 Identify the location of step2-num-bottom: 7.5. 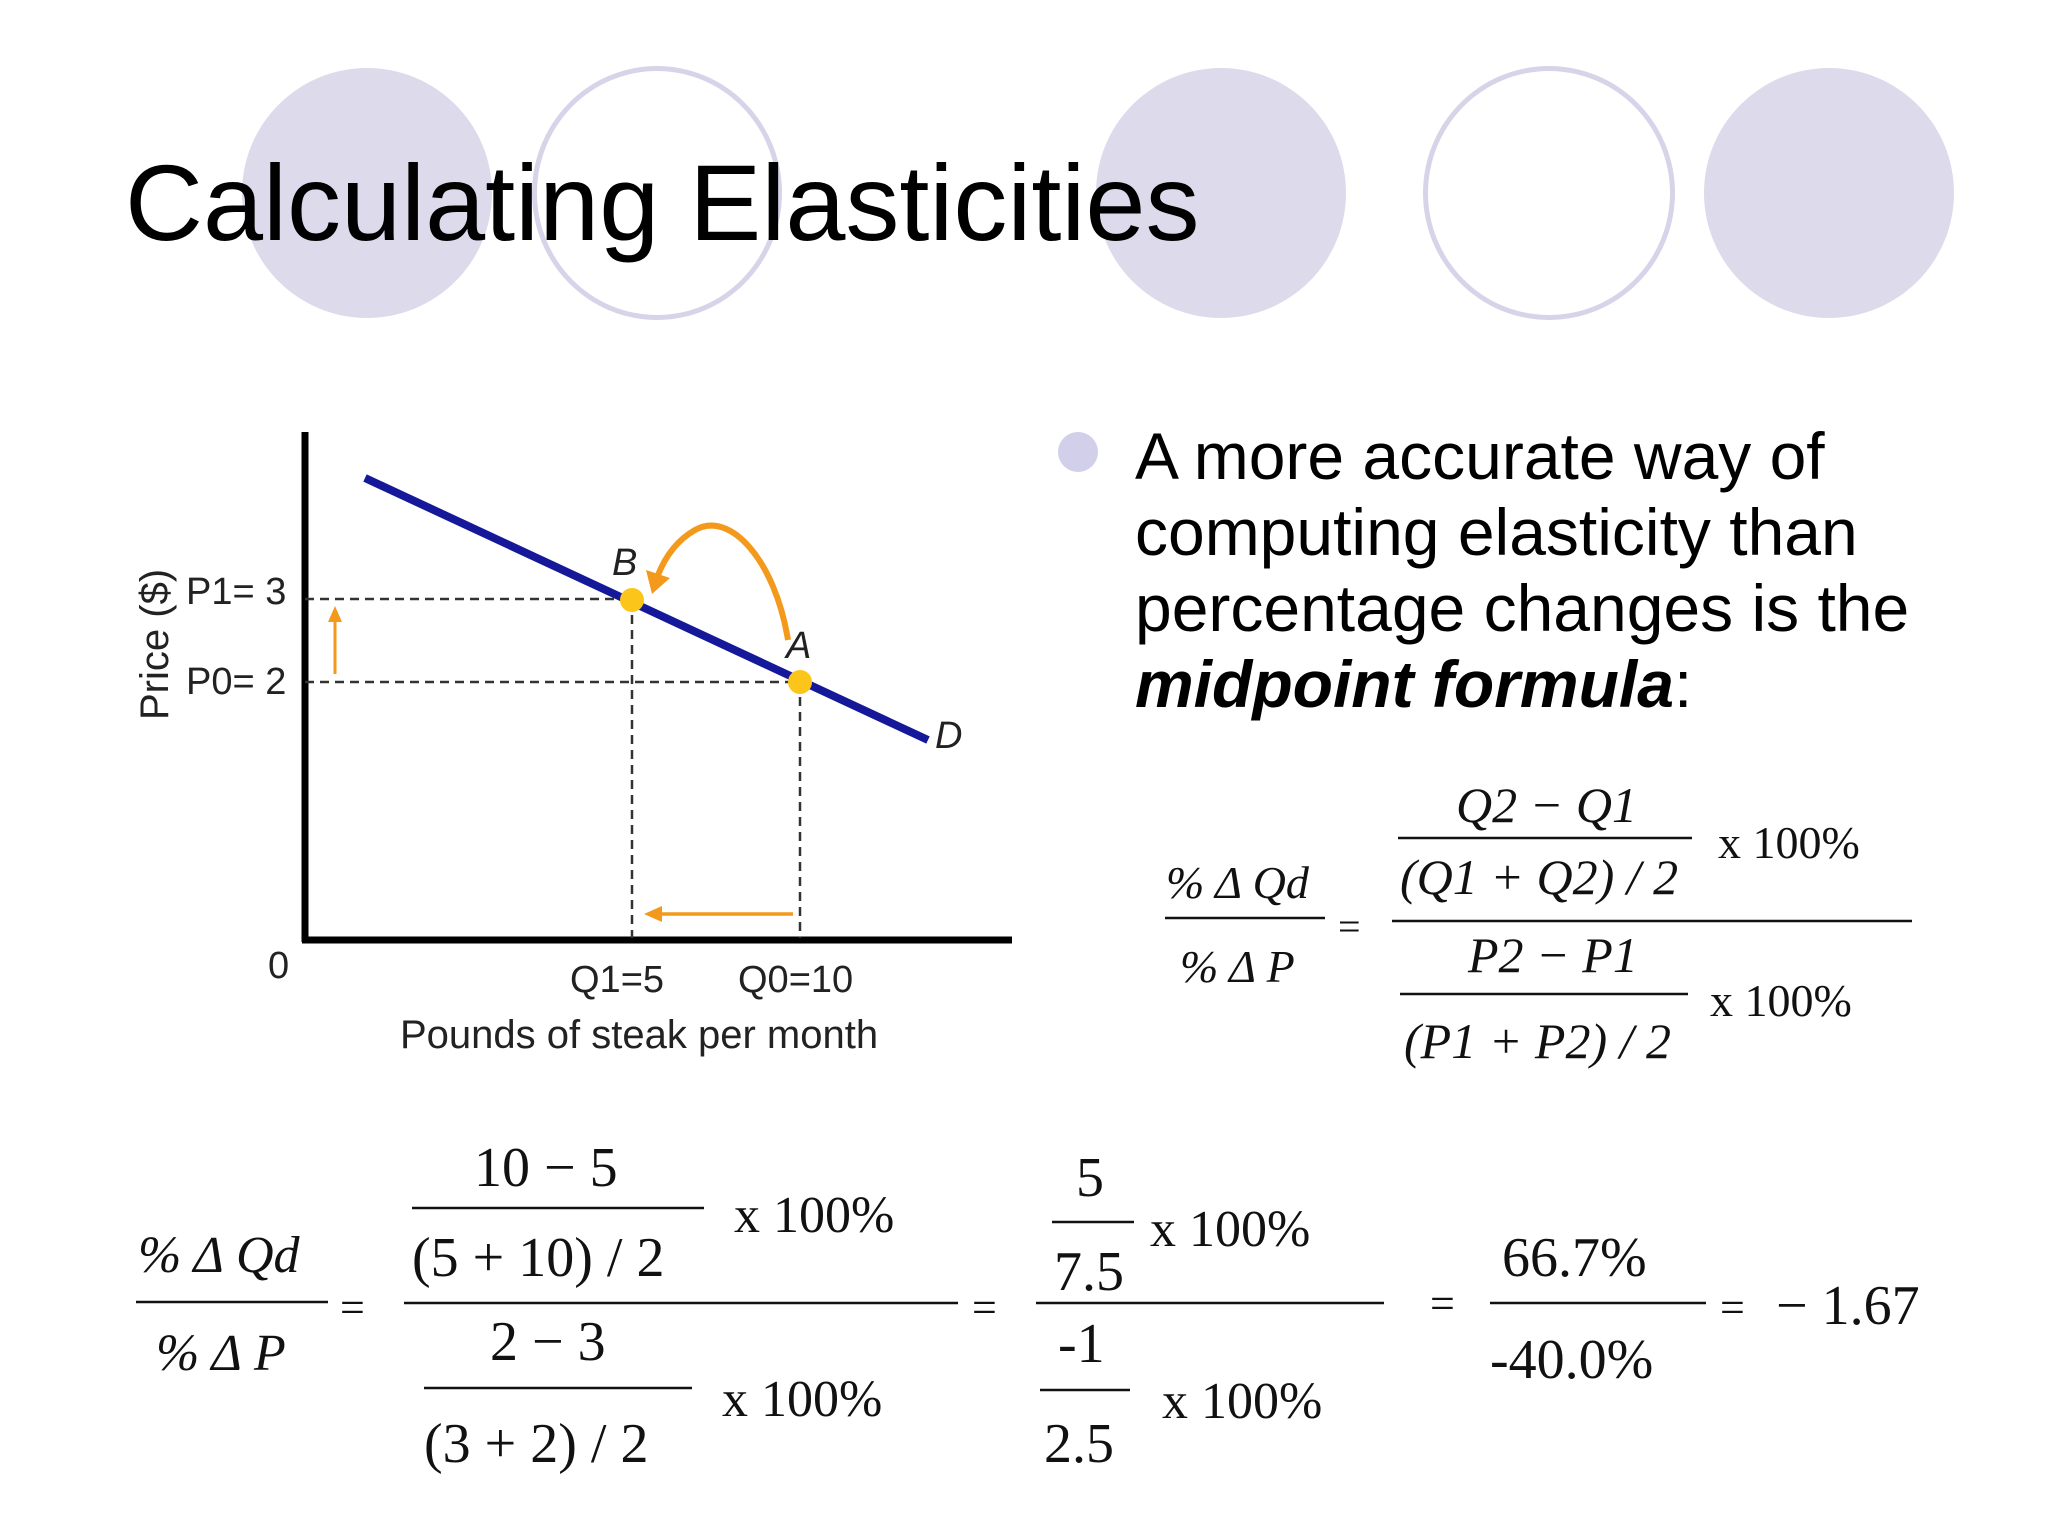
(1089, 1272).